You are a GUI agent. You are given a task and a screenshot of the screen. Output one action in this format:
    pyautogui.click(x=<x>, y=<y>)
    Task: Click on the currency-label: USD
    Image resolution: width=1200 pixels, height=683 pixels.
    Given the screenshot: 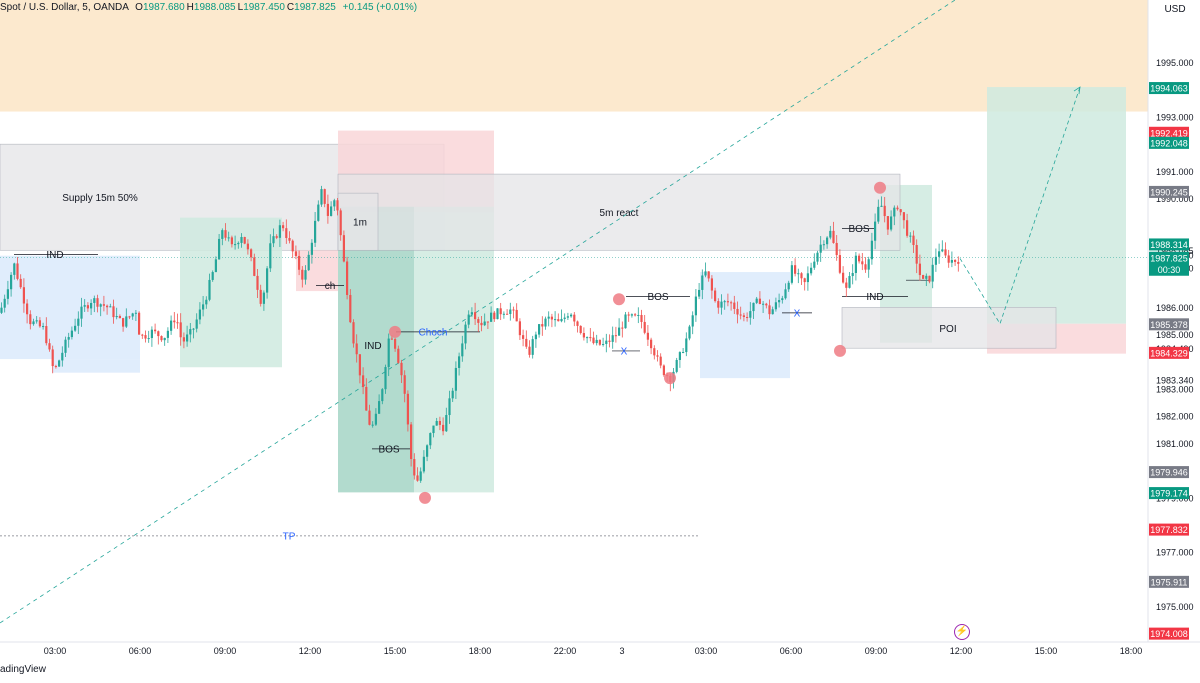 What is the action you would take?
    pyautogui.click(x=1175, y=9)
    